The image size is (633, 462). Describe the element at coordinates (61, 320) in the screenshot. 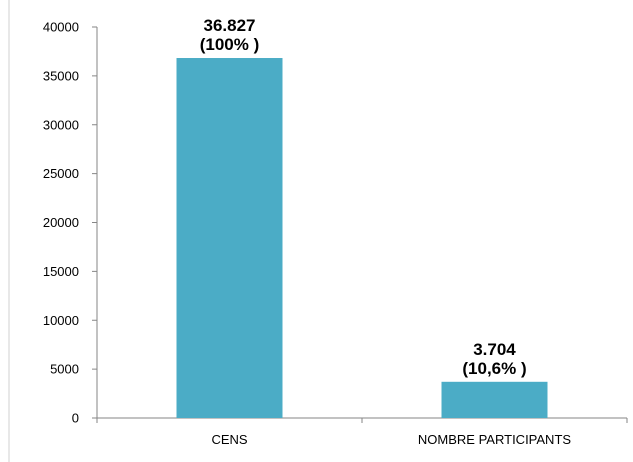

I see `y-tick-label: 10000` at that location.